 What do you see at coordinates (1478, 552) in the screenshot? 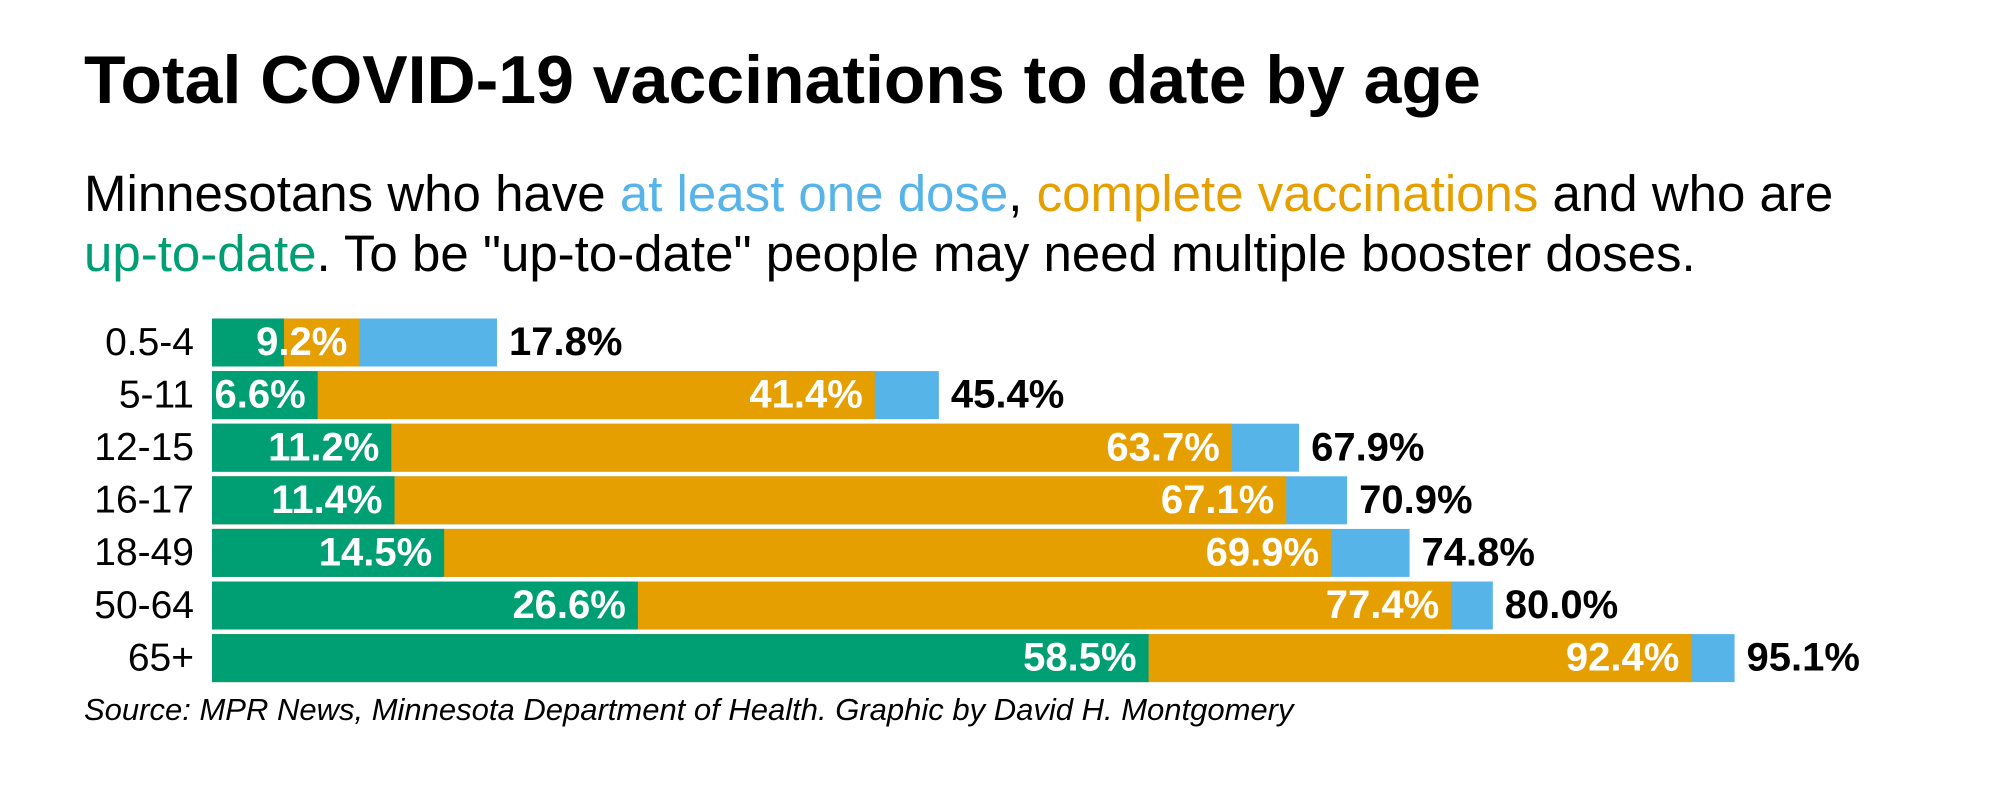
I see `value-label: 74.8%` at bounding box center [1478, 552].